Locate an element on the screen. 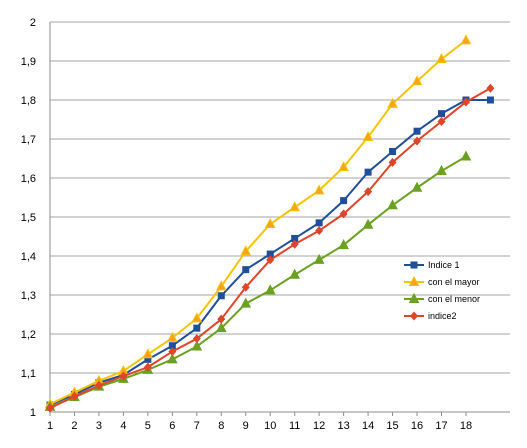 This screenshot has width=527, height=448. y-tick-label: 1,7 is located at coordinates (28, 140).